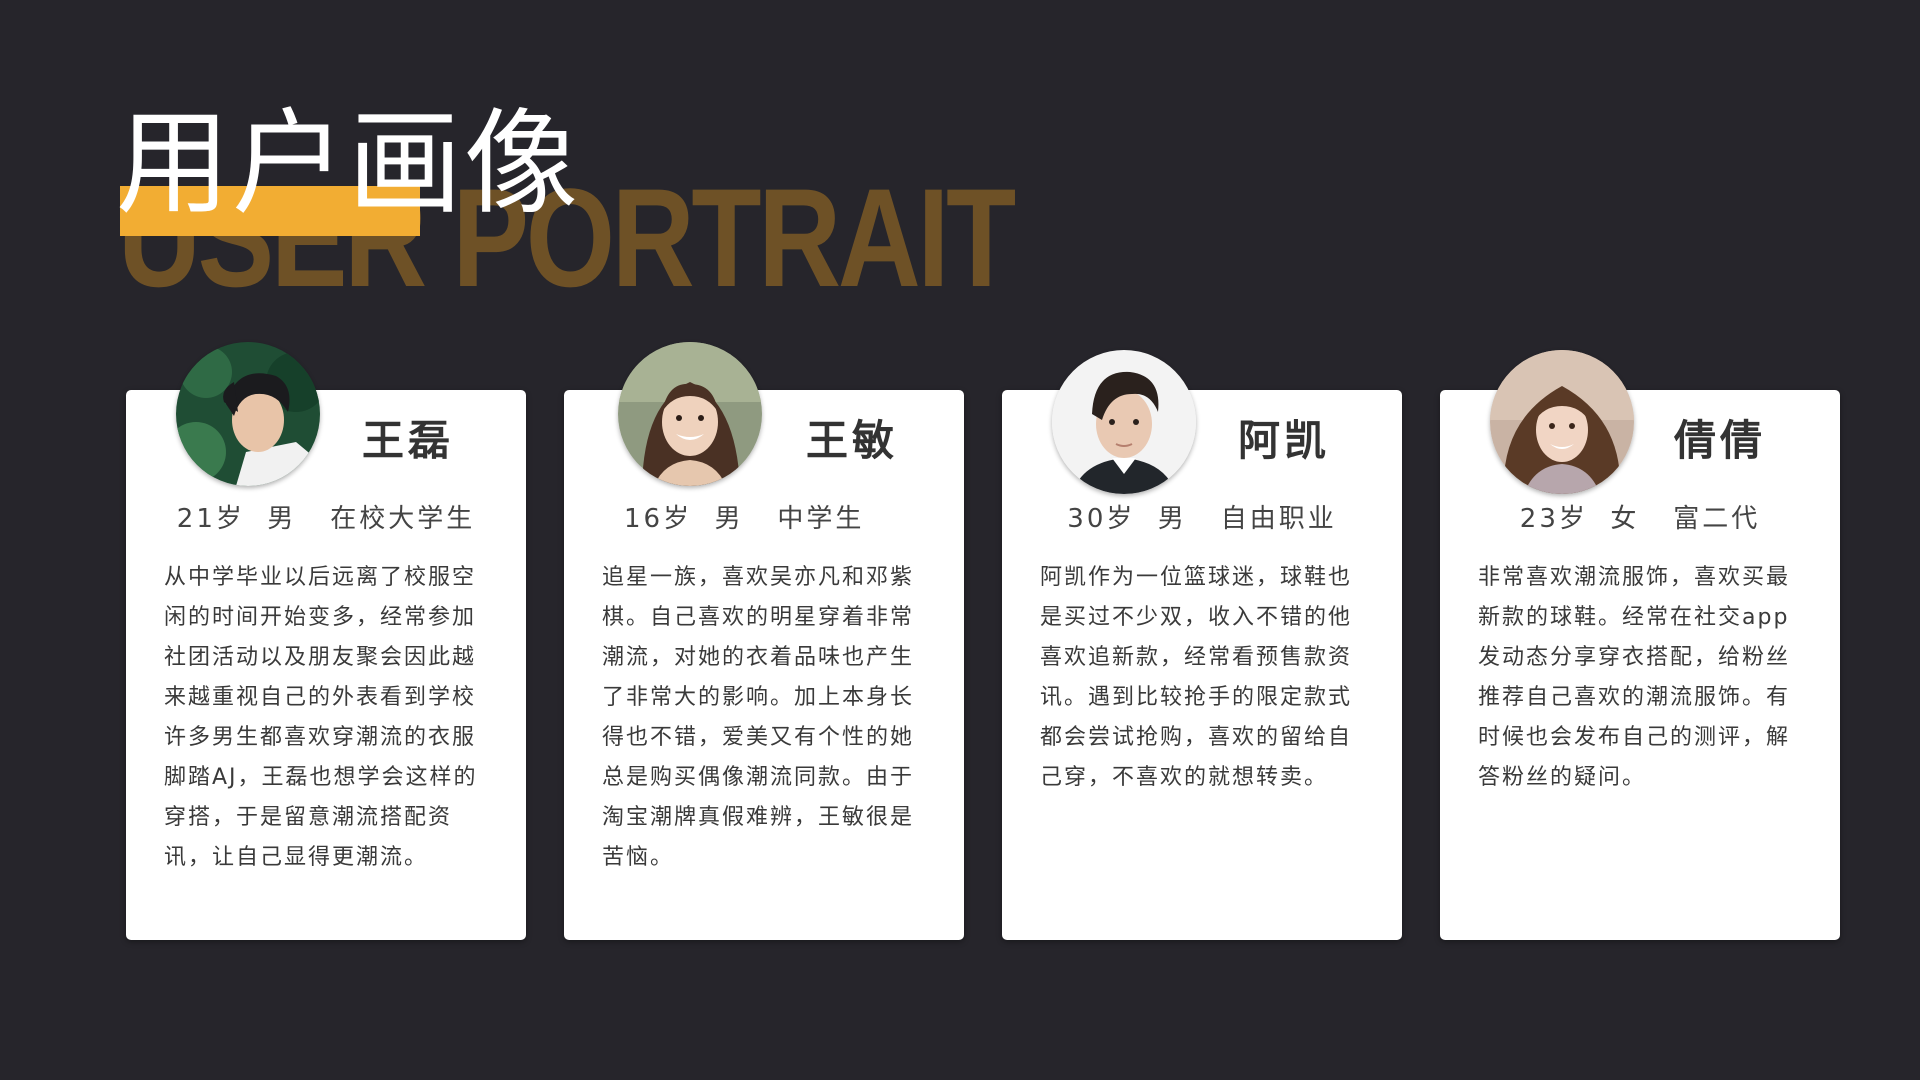 The image size is (1920, 1080). I want to click on persona-meta: 16岁 男 中学生, so click(744, 519).